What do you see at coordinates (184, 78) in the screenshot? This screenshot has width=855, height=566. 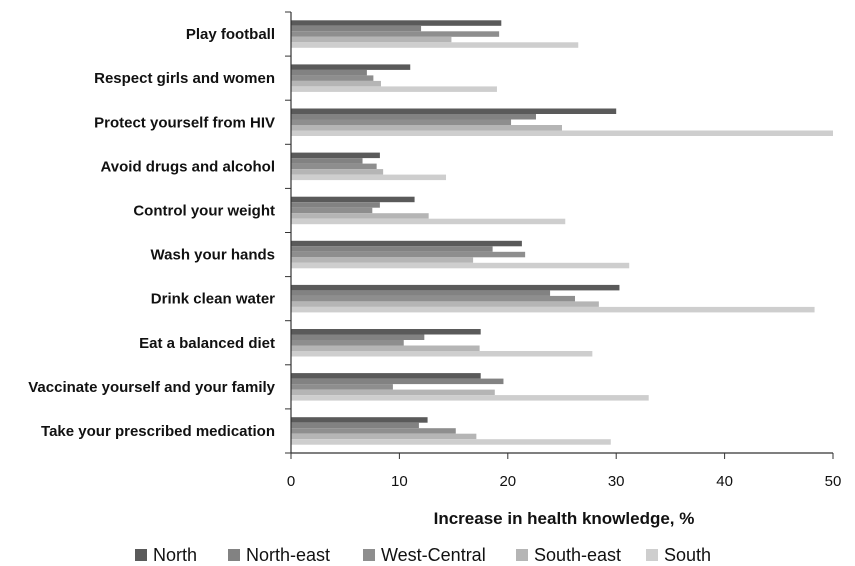 I see `category-label: Respect girls and women` at bounding box center [184, 78].